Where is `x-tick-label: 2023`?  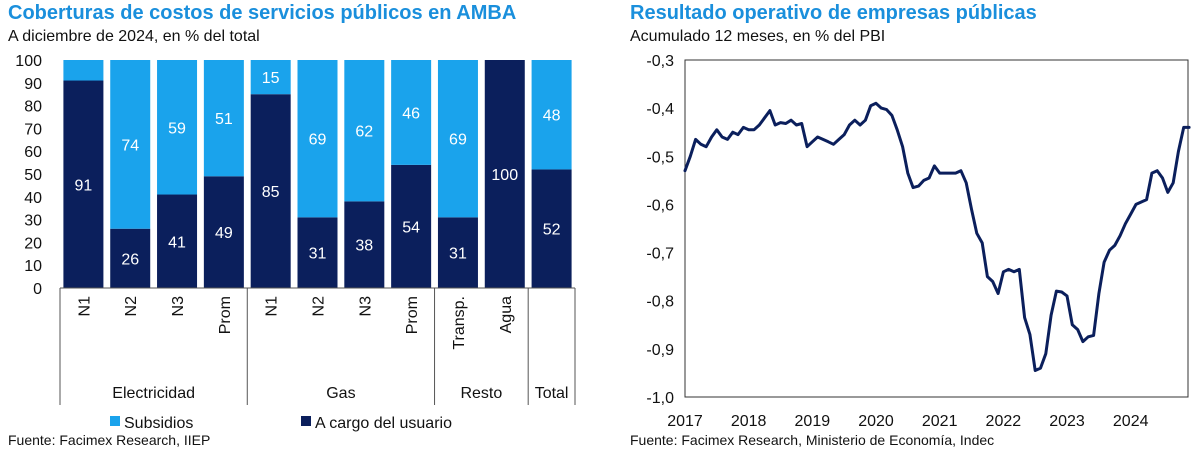 x-tick-label: 2023 is located at coordinates (1067, 421).